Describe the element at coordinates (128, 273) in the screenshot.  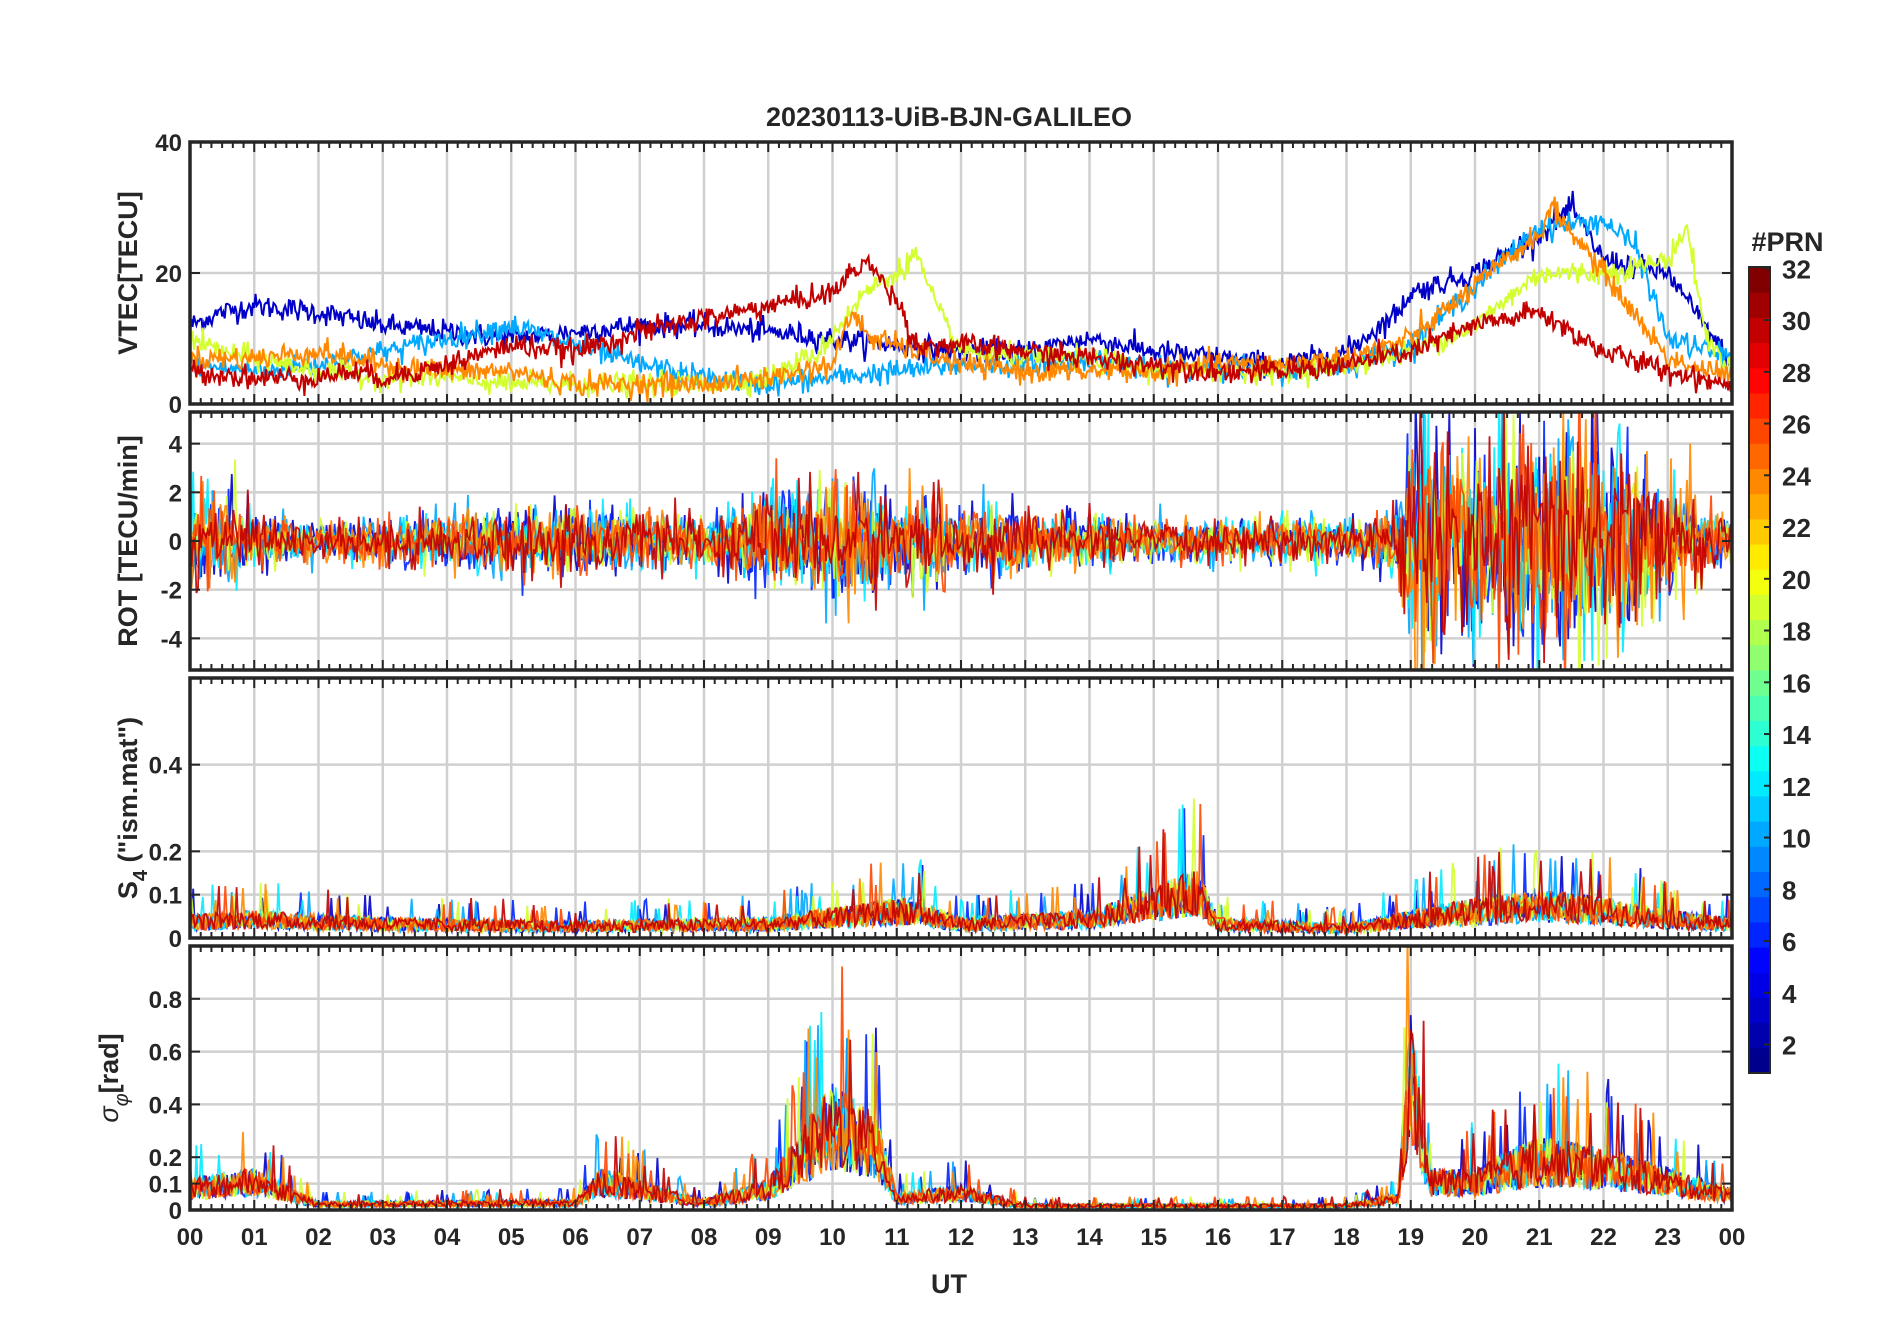
I see `y-axis-label: VTEC[TECU]` at that location.